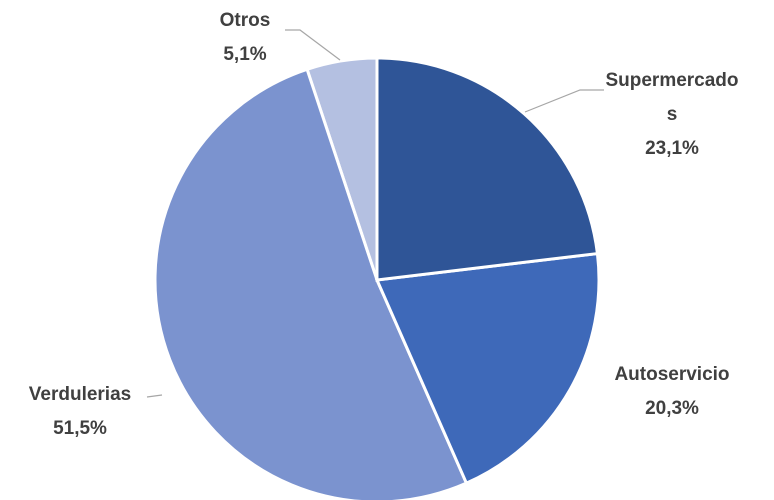 The height and width of the screenshot is (500, 774). Describe the element at coordinates (80, 428) in the screenshot. I see `value-label: 51,5%` at that location.